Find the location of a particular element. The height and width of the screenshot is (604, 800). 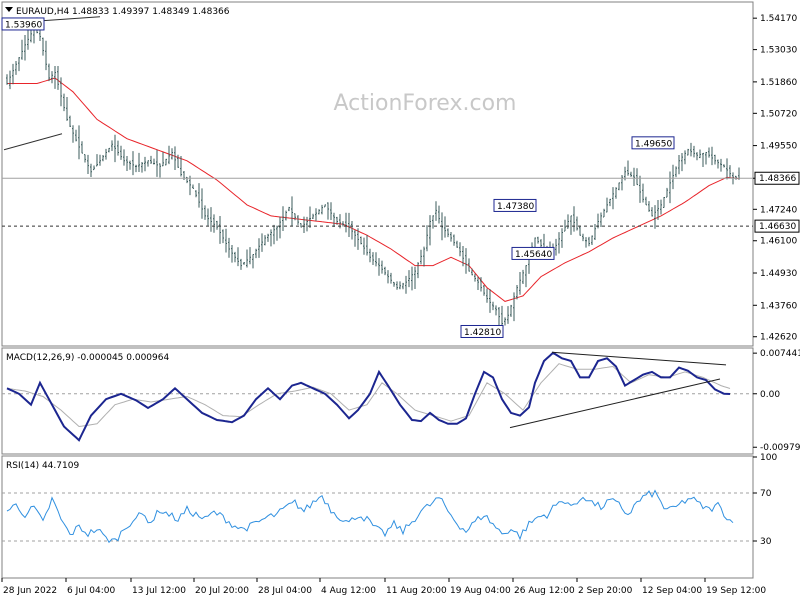

time-axis-label: 4 Aug 12:00 is located at coordinates (348, 591).